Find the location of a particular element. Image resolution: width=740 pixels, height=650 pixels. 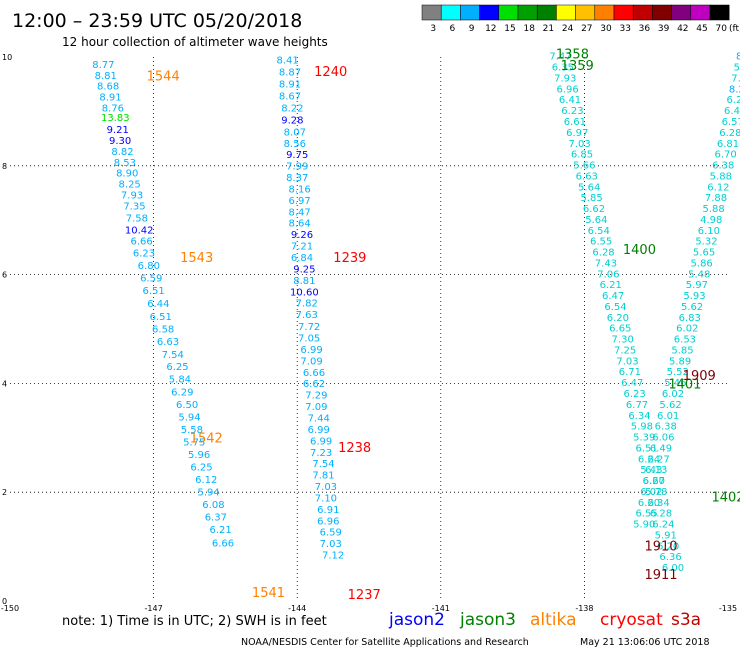

pass-time-label: 1400 is located at coordinates (639, 250).